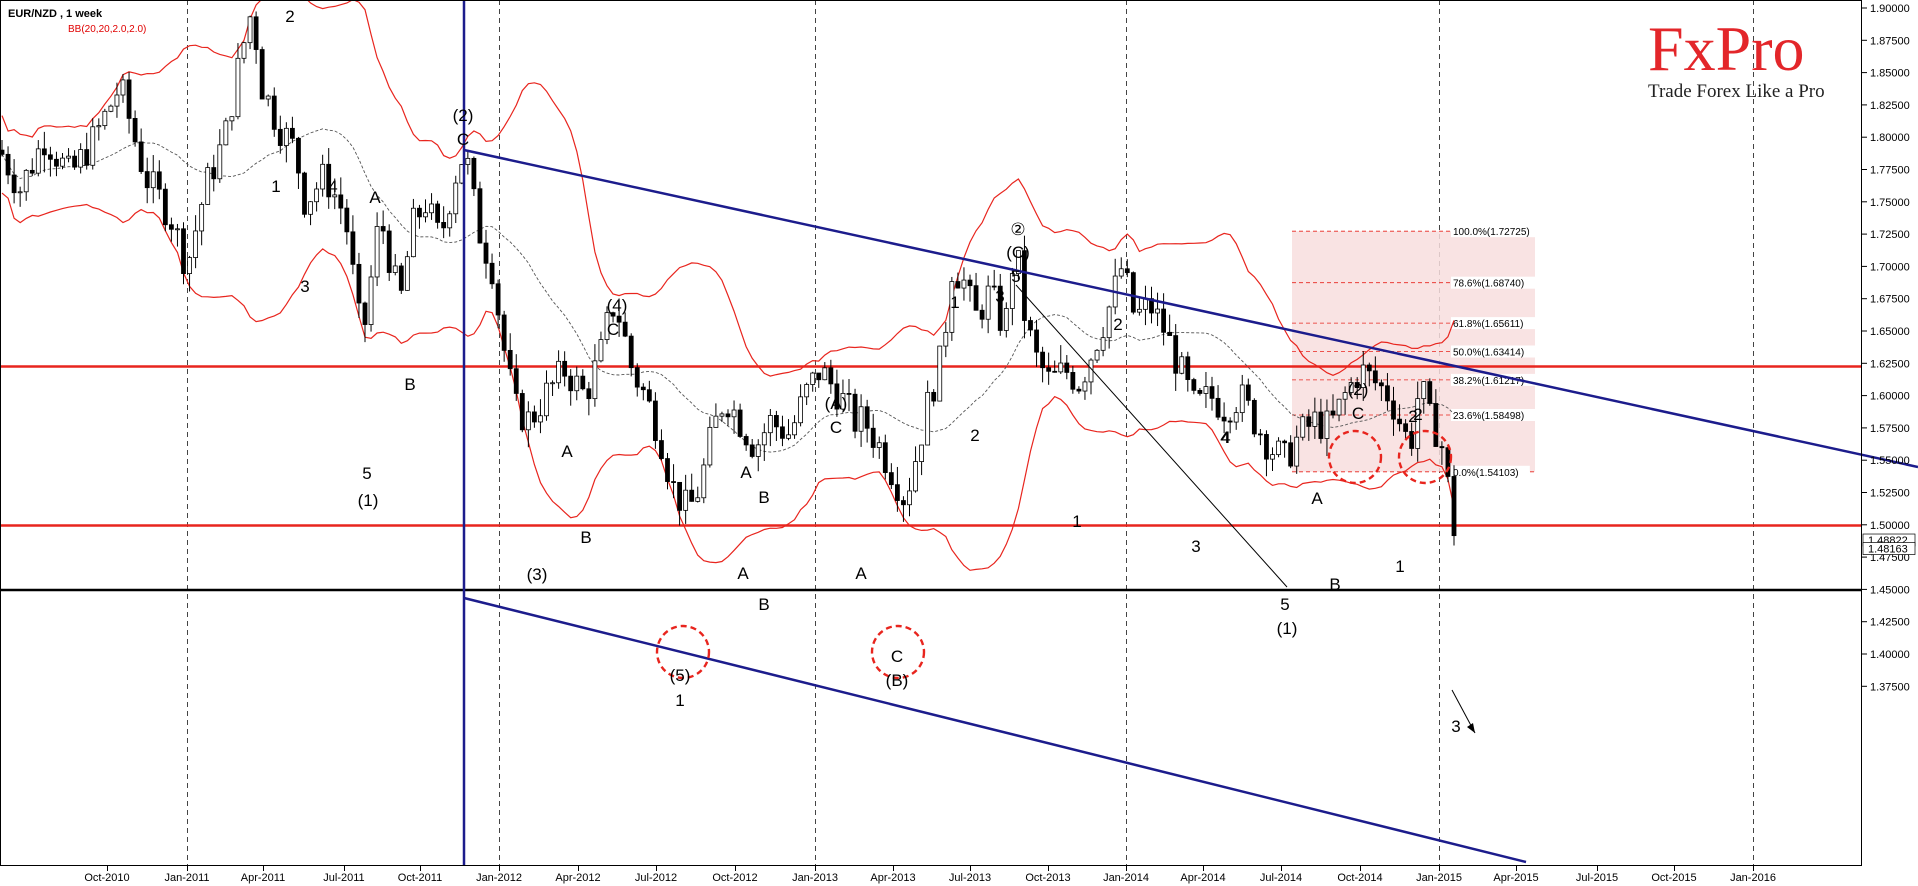 This screenshot has height=886, width=1918. I want to click on x-tick-label: Oct-2012, so click(734, 878).